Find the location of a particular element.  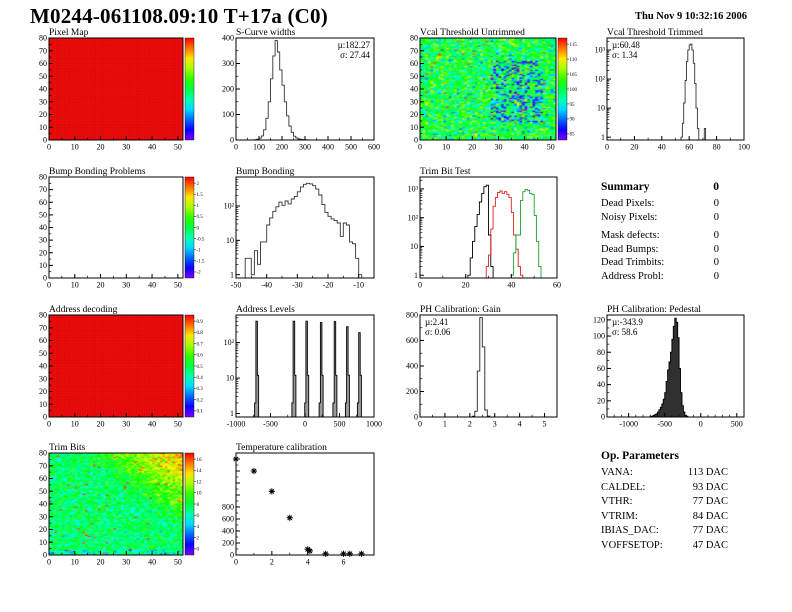

panel-title: Pixel Map is located at coordinates (69, 33).